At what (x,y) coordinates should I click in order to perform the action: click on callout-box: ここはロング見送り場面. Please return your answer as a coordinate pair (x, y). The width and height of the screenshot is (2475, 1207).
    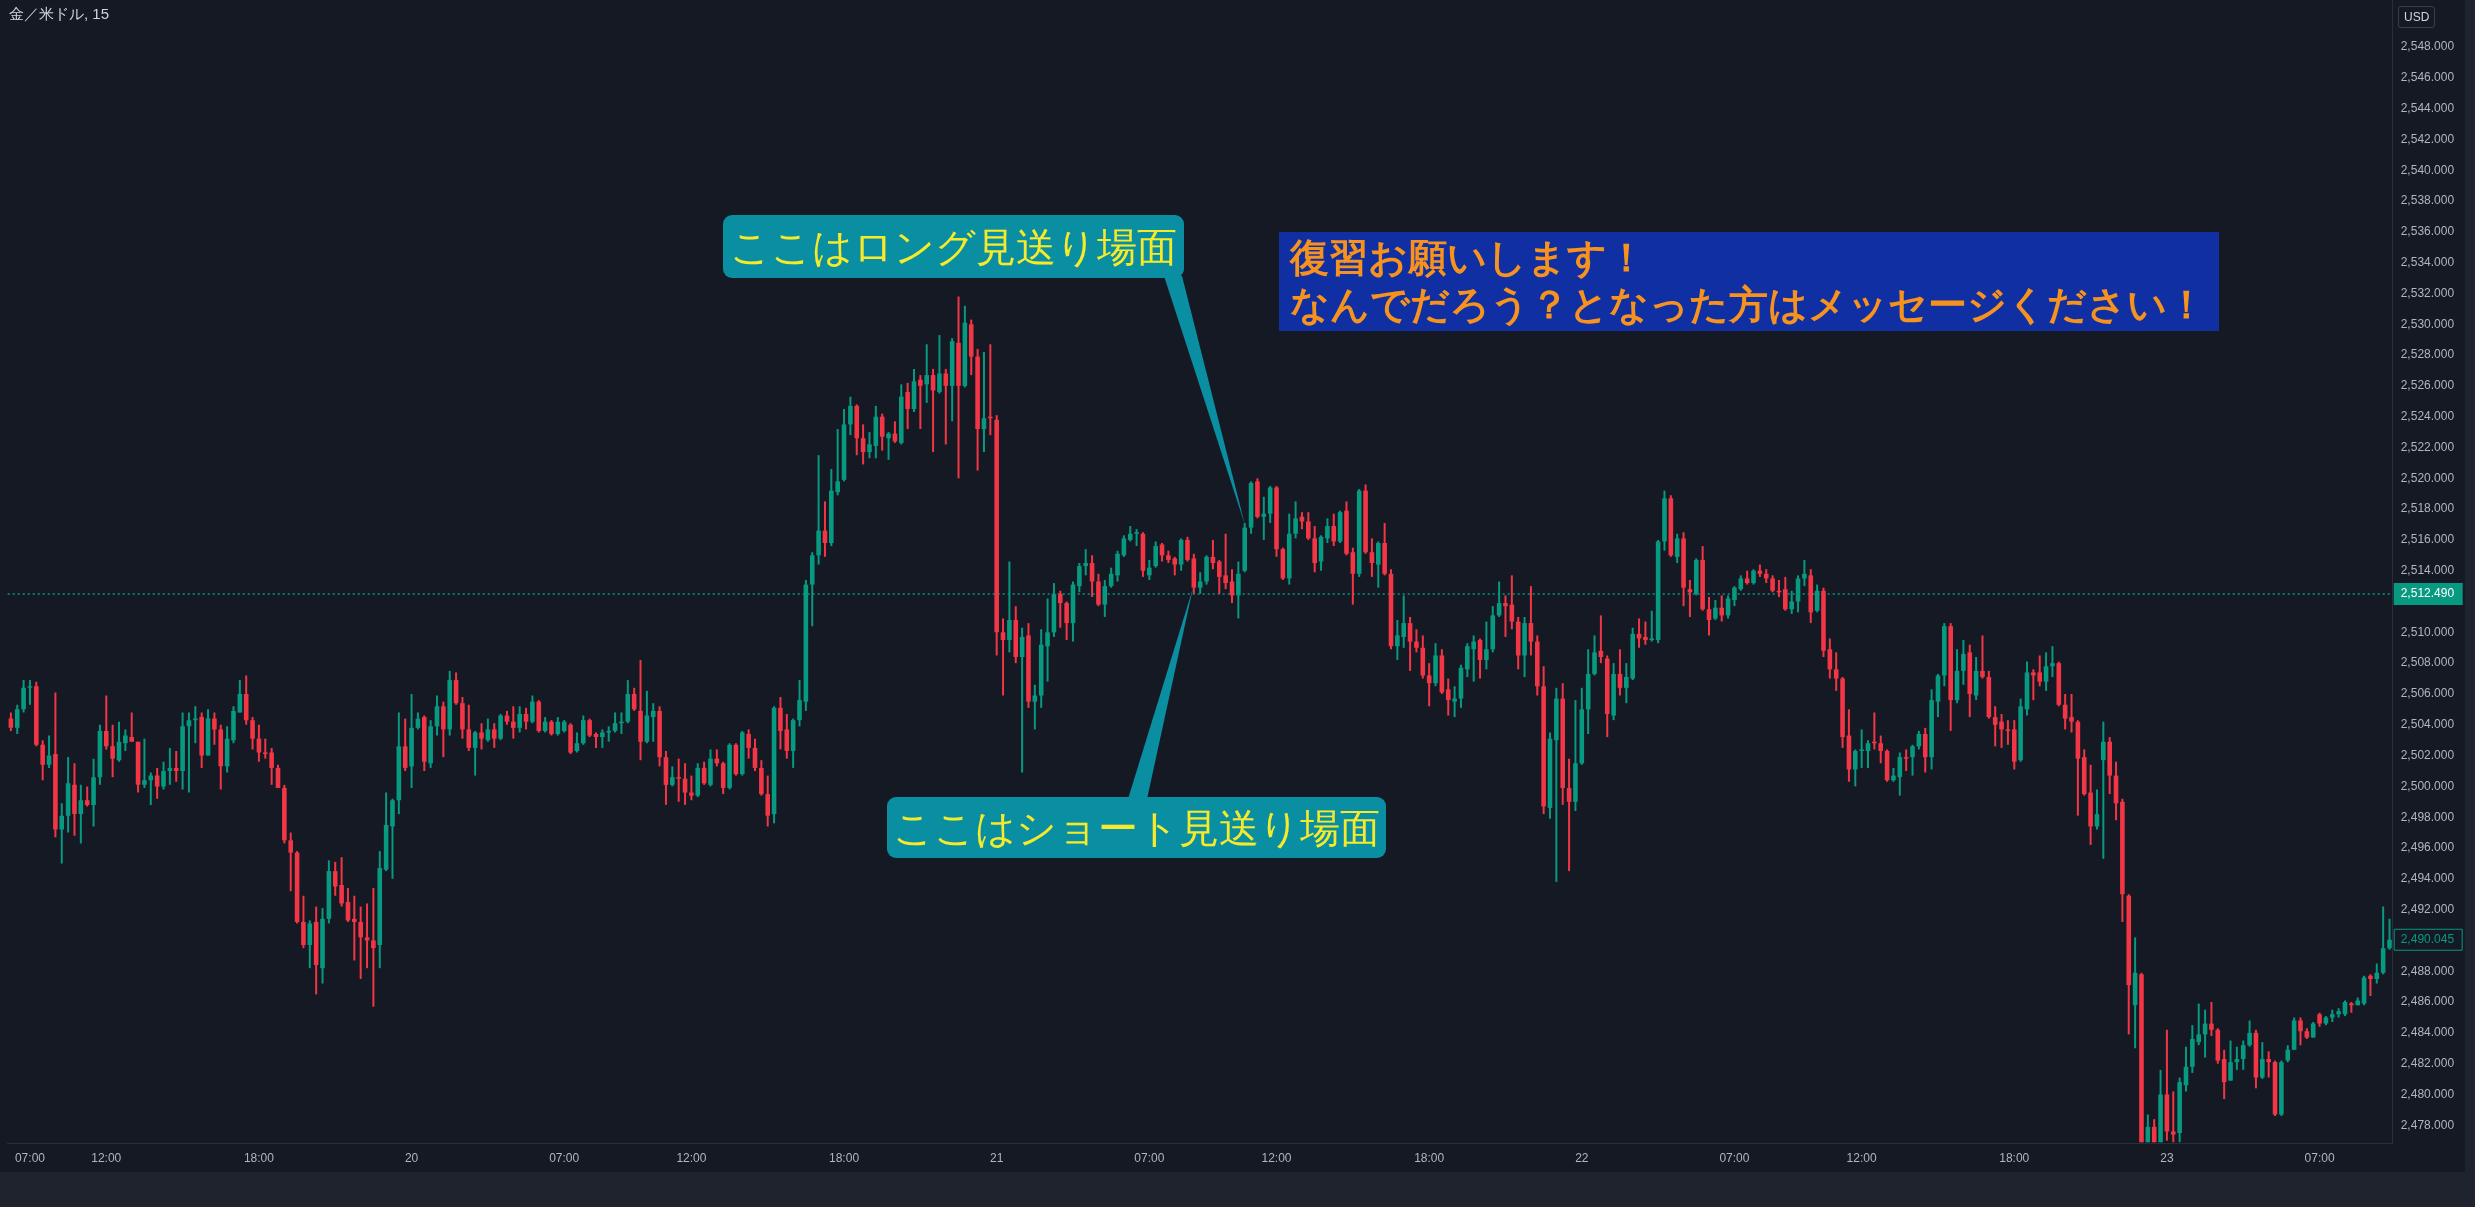
    Looking at the image, I should click on (953, 246).